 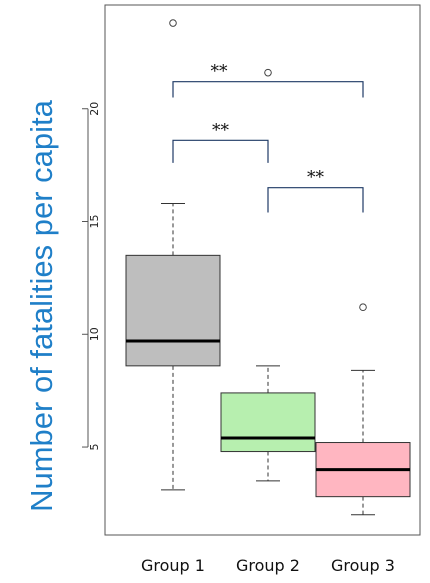 I want to click on category-label: Group 2, so click(x=268, y=565).